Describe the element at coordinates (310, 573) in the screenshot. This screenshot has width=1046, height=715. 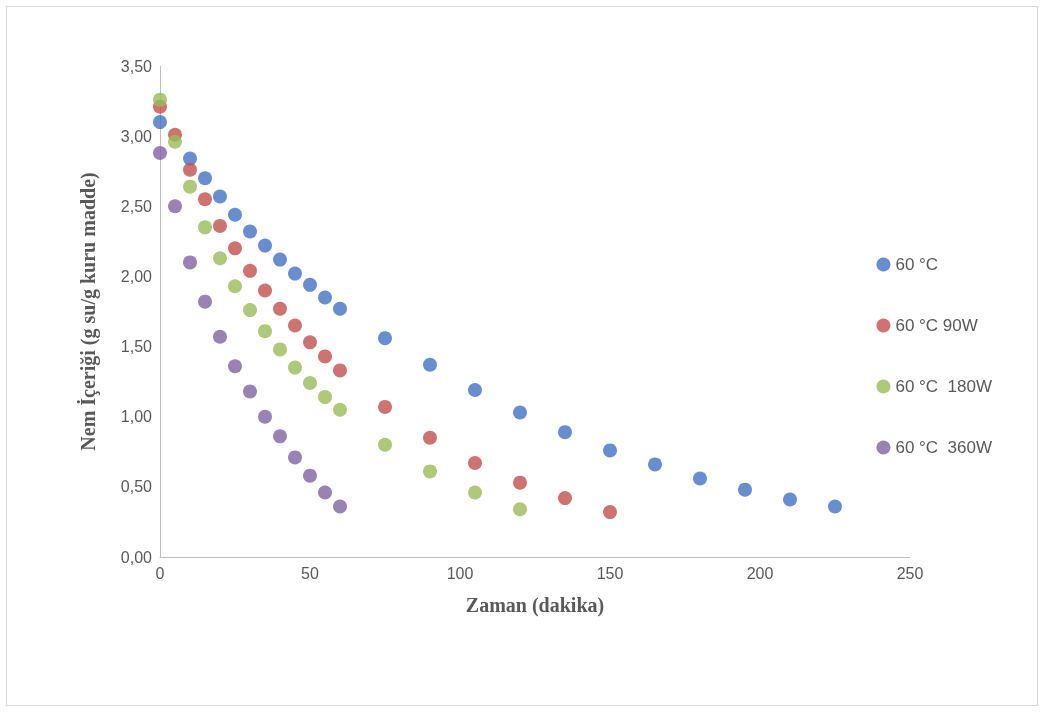
I see `x-tick-label: 50` at that location.